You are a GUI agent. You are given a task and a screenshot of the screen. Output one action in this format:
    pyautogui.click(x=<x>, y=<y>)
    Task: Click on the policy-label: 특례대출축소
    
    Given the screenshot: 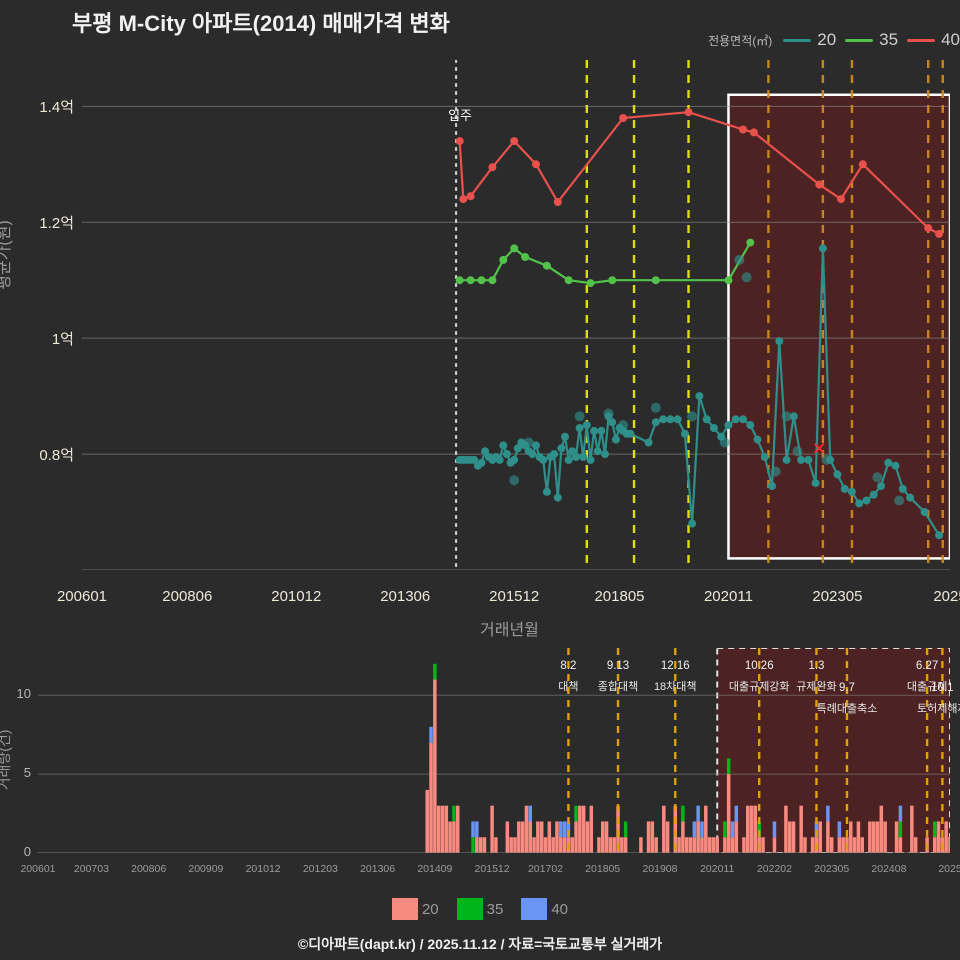 What is the action you would take?
    pyautogui.click(x=847, y=709)
    